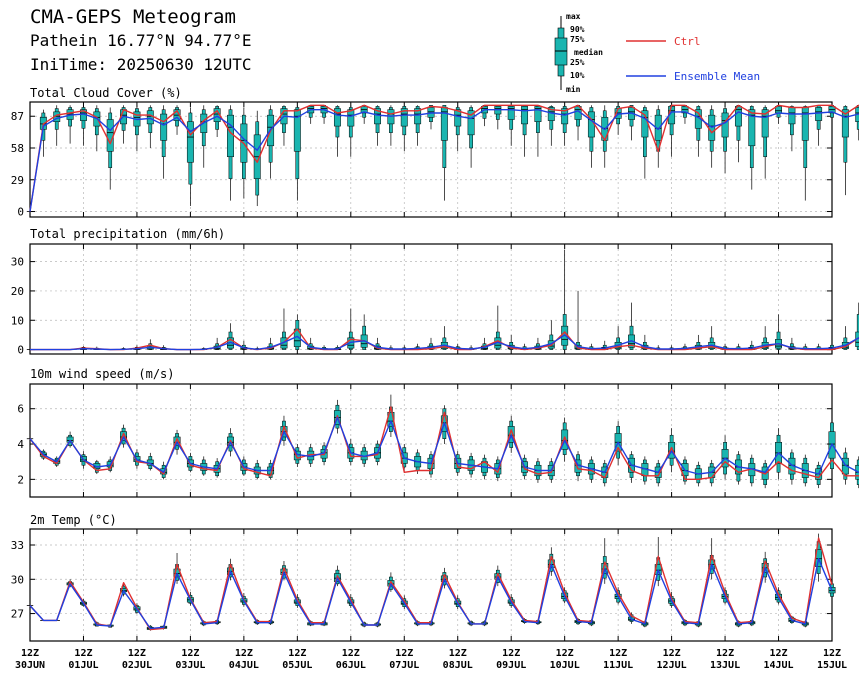 The height and width of the screenshot is (681, 859). Describe the element at coordinates (133, 17) in the screenshot. I see `chart-title: CMA-GEPS Meteogram` at that location.